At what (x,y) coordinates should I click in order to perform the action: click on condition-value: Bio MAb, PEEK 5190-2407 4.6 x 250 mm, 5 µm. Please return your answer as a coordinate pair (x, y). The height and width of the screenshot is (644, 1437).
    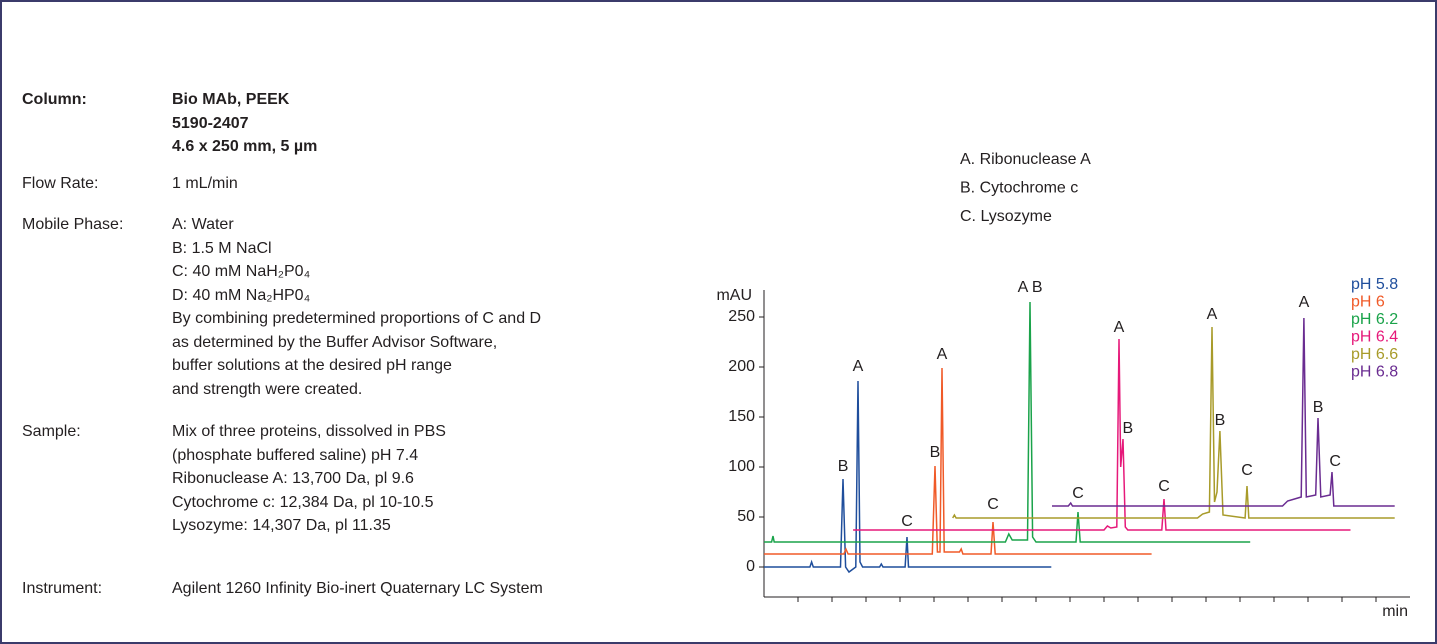
    Looking at the image, I should click on (244, 123).